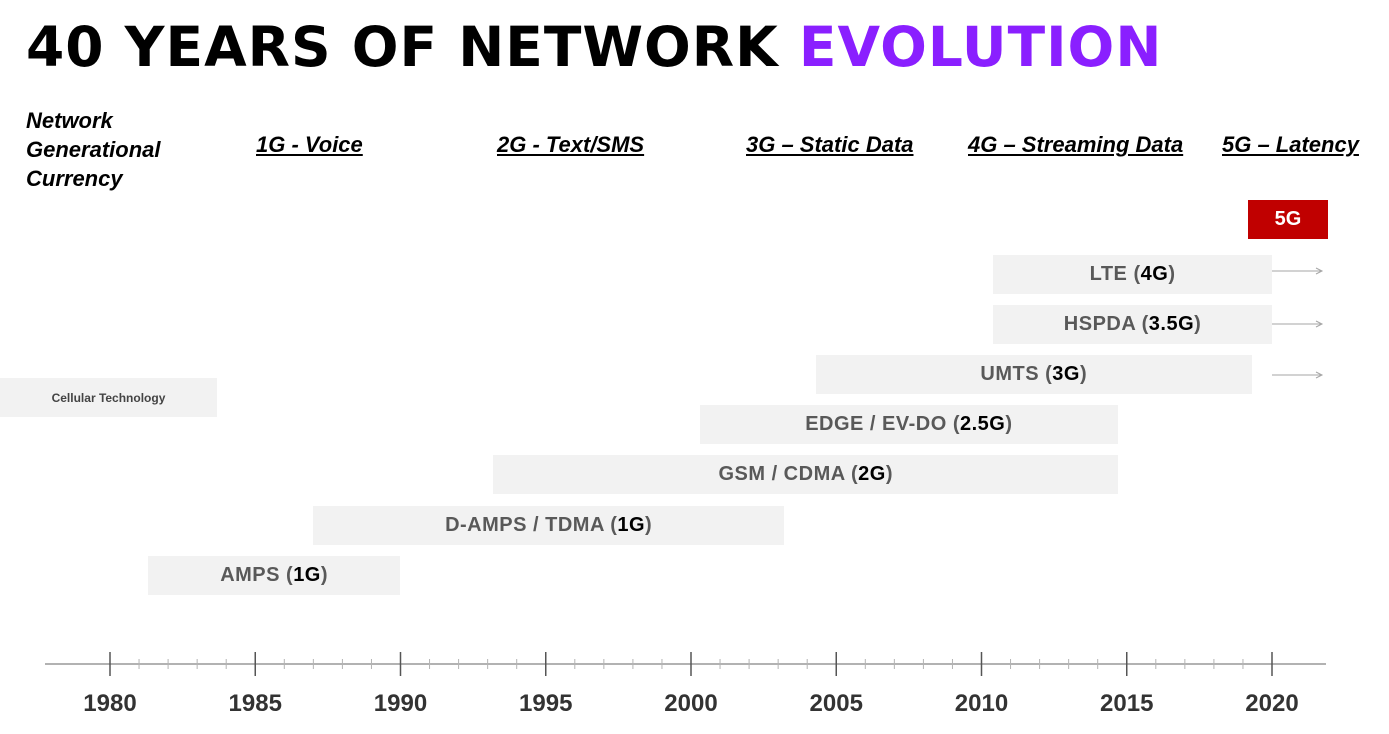  I want to click on tech-bar-gsm-cdma: GSM / CDMA (2G), so click(806, 474).